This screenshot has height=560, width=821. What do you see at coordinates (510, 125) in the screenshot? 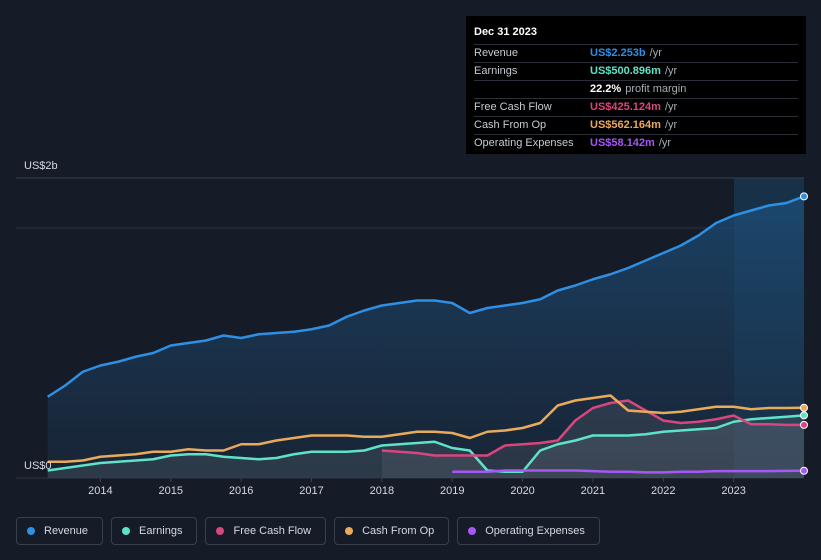
I see `tooltip-label: Cash From Op` at bounding box center [510, 125].